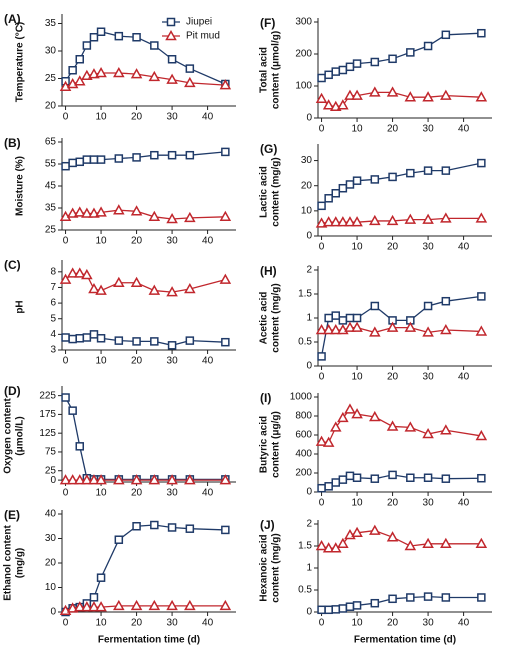  What do you see at coordinates (264, 444) in the screenshot?
I see `y-axis-label: Butyric acid` at bounding box center [264, 444].